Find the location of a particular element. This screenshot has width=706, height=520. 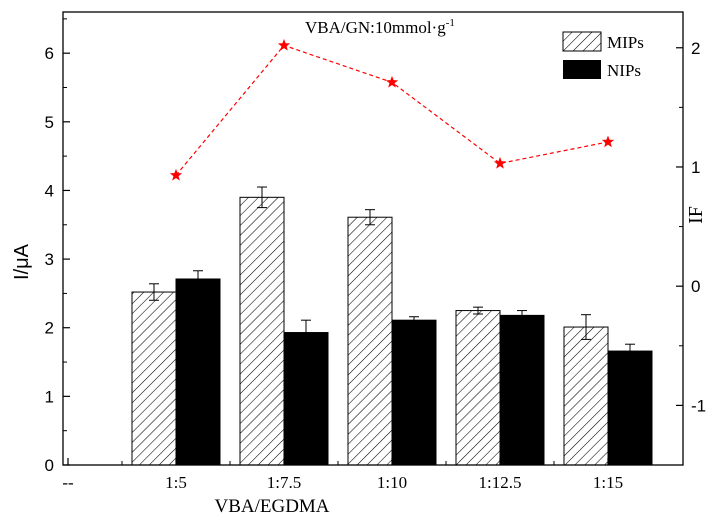

y2-axis-label: IF is located at coordinates (695, 215).